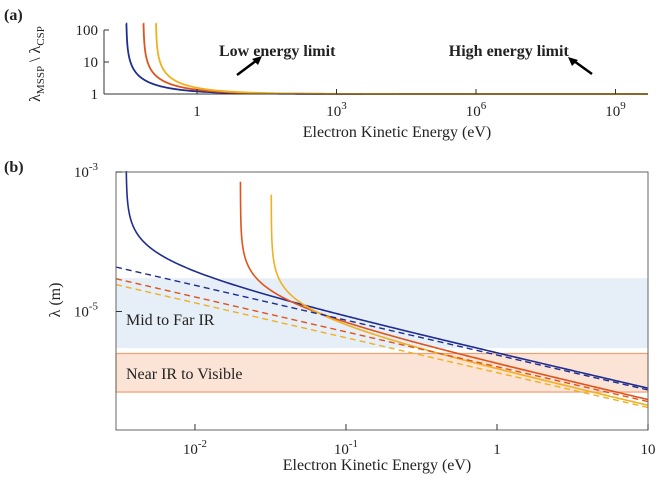 This screenshot has height=478, width=657. Describe the element at coordinates (509, 51) in the screenshot. I see `panel-a-annotation-2: High energy limit` at that location.